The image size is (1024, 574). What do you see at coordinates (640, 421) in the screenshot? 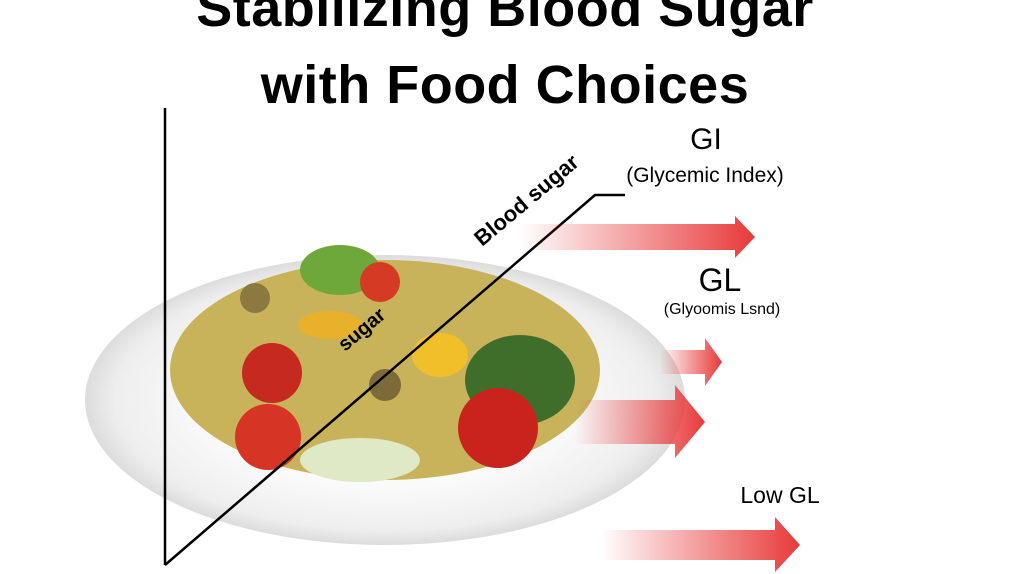
I see `arrow-mid` at bounding box center [640, 421].